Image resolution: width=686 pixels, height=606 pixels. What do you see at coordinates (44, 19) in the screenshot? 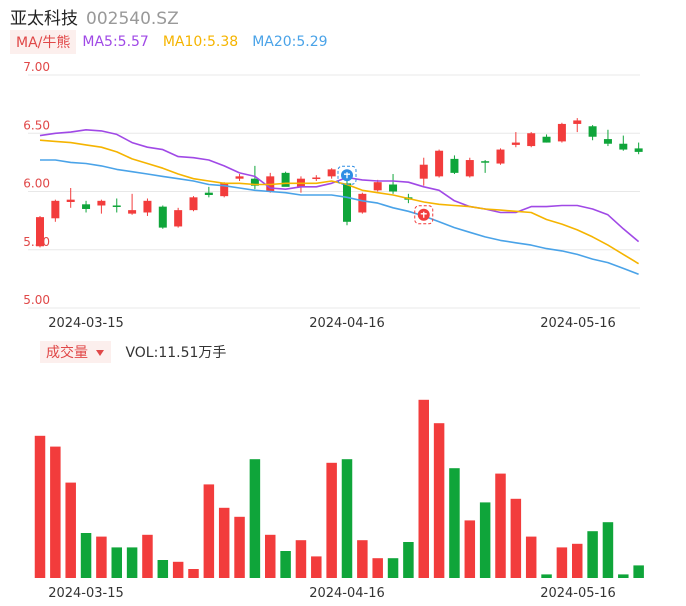
I see `stock-name: 亚太科技` at bounding box center [44, 19].